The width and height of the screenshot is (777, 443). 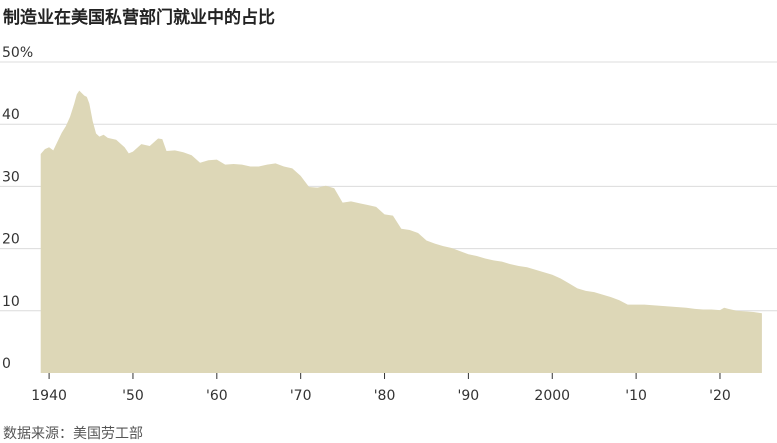 What do you see at coordinates (301, 396) in the screenshot?
I see `x-tick-label: '70` at bounding box center [301, 396].